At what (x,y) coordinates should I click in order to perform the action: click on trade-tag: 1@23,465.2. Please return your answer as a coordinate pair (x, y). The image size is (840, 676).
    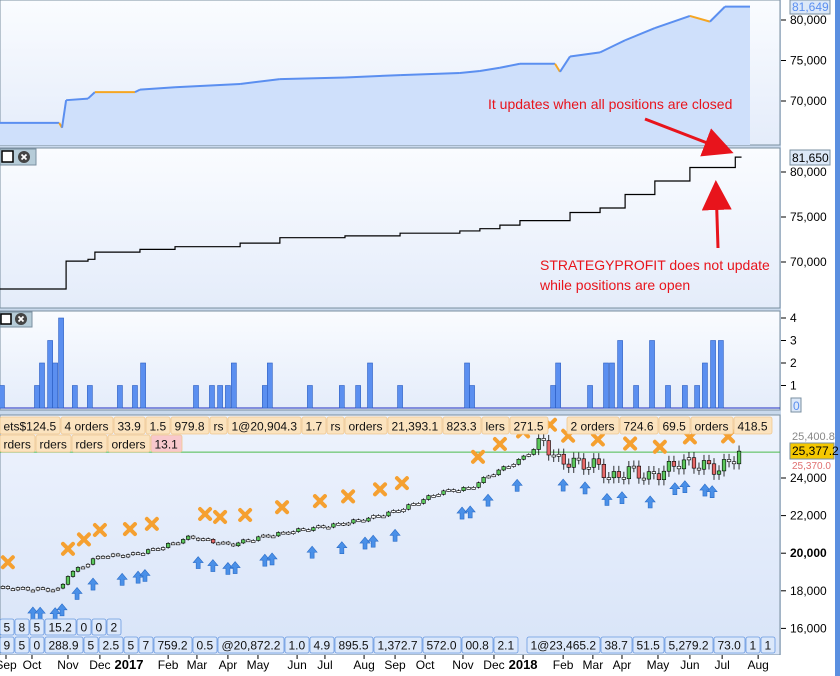
    Looking at the image, I should click on (563, 645).